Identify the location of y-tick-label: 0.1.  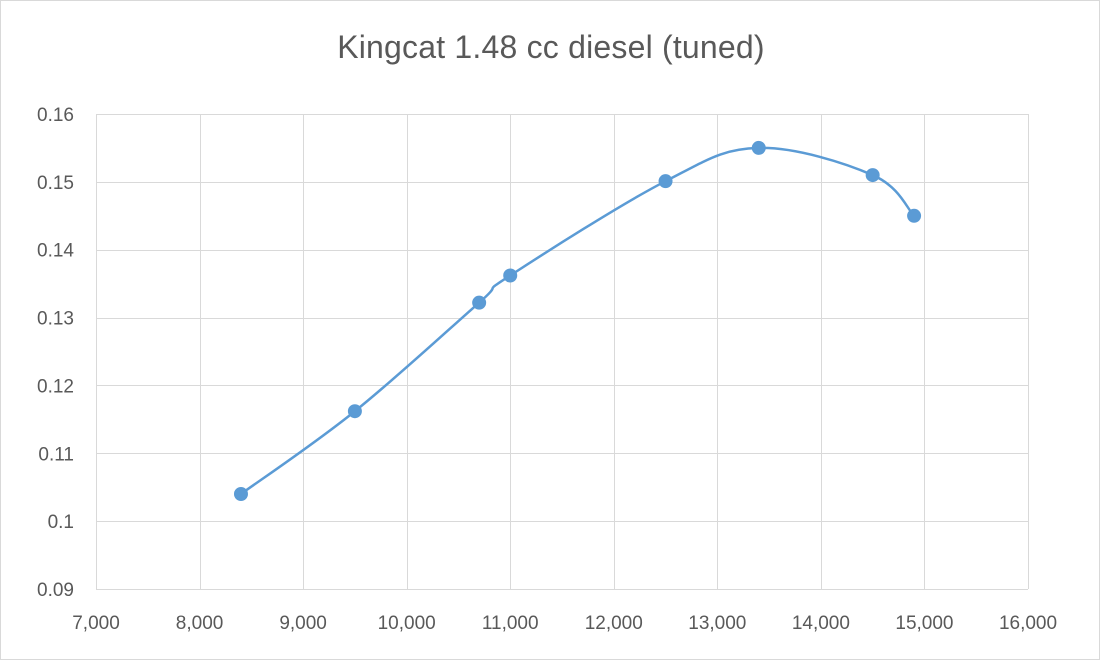
(61, 522).